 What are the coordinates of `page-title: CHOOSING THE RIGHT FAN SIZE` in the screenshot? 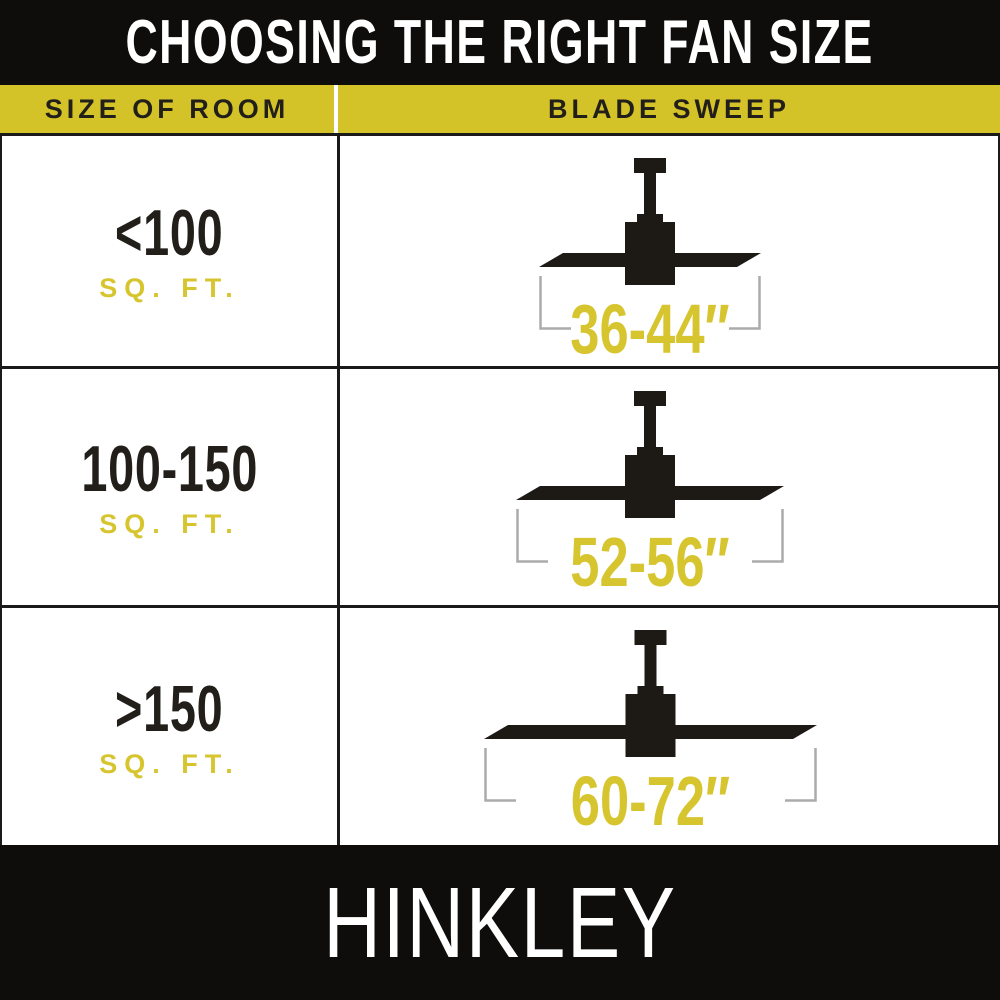 It's located at (500, 42).